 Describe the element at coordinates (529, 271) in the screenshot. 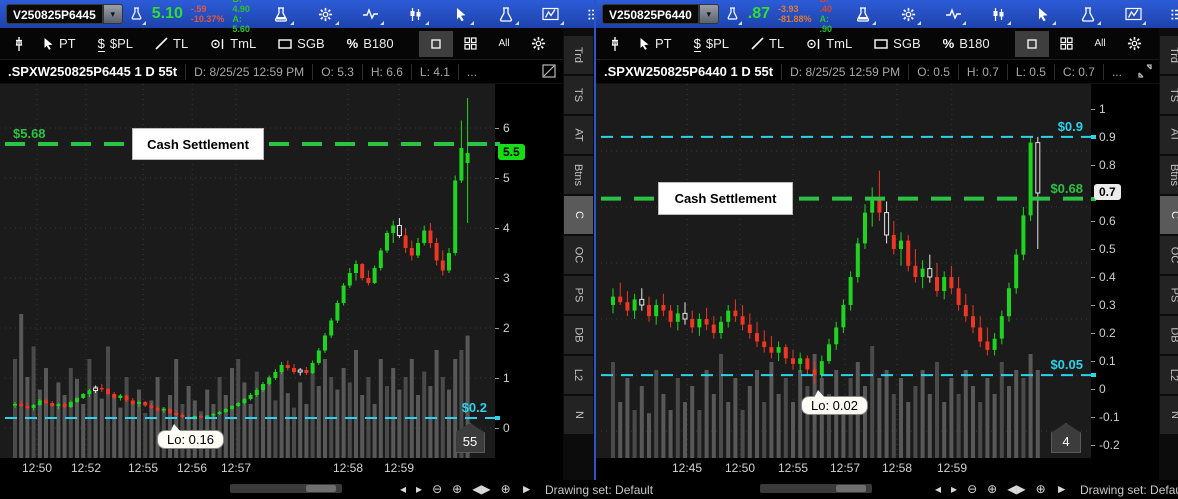

I see `price-axis: 6 5 4 3 2 1 0 5.5` at that location.